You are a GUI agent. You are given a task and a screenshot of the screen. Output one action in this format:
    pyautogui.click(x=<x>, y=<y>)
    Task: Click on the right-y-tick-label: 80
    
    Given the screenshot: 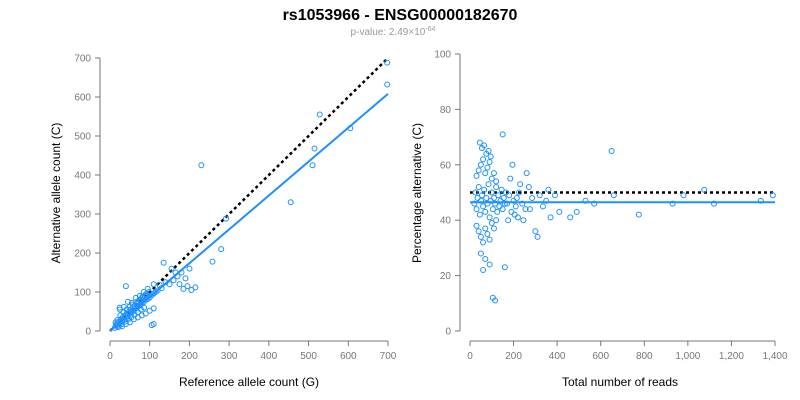 What is the action you would take?
    pyautogui.click(x=446, y=110)
    